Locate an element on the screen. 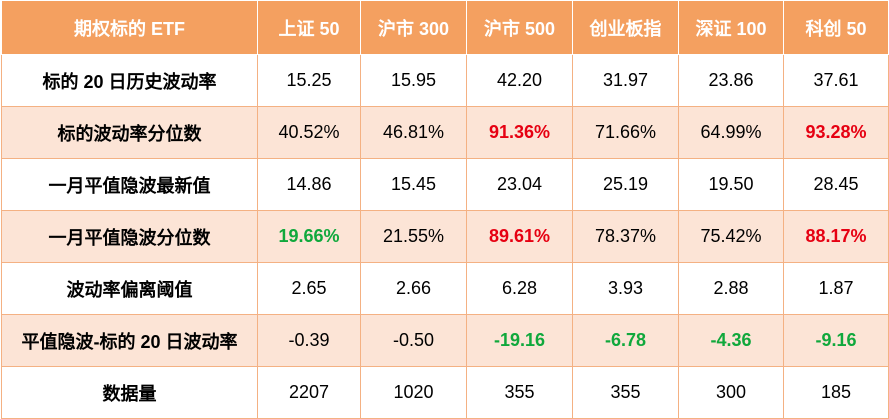 This screenshot has width=889, height=419. table-cell: 3.93 is located at coordinates (625, 288).